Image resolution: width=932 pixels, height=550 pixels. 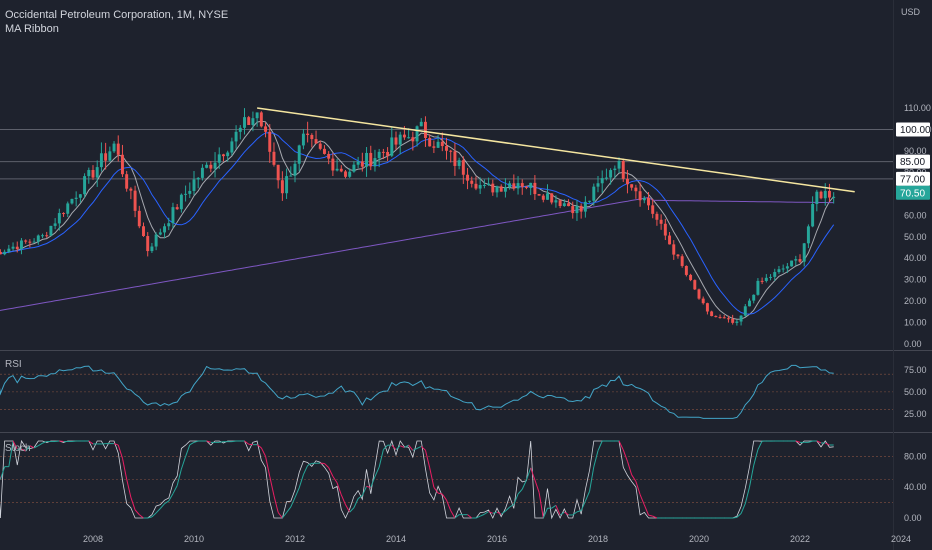 What do you see at coordinates (915, 323) in the screenshot?
I see `price-tick-label: 10.00` at bounding box center [915, 323].